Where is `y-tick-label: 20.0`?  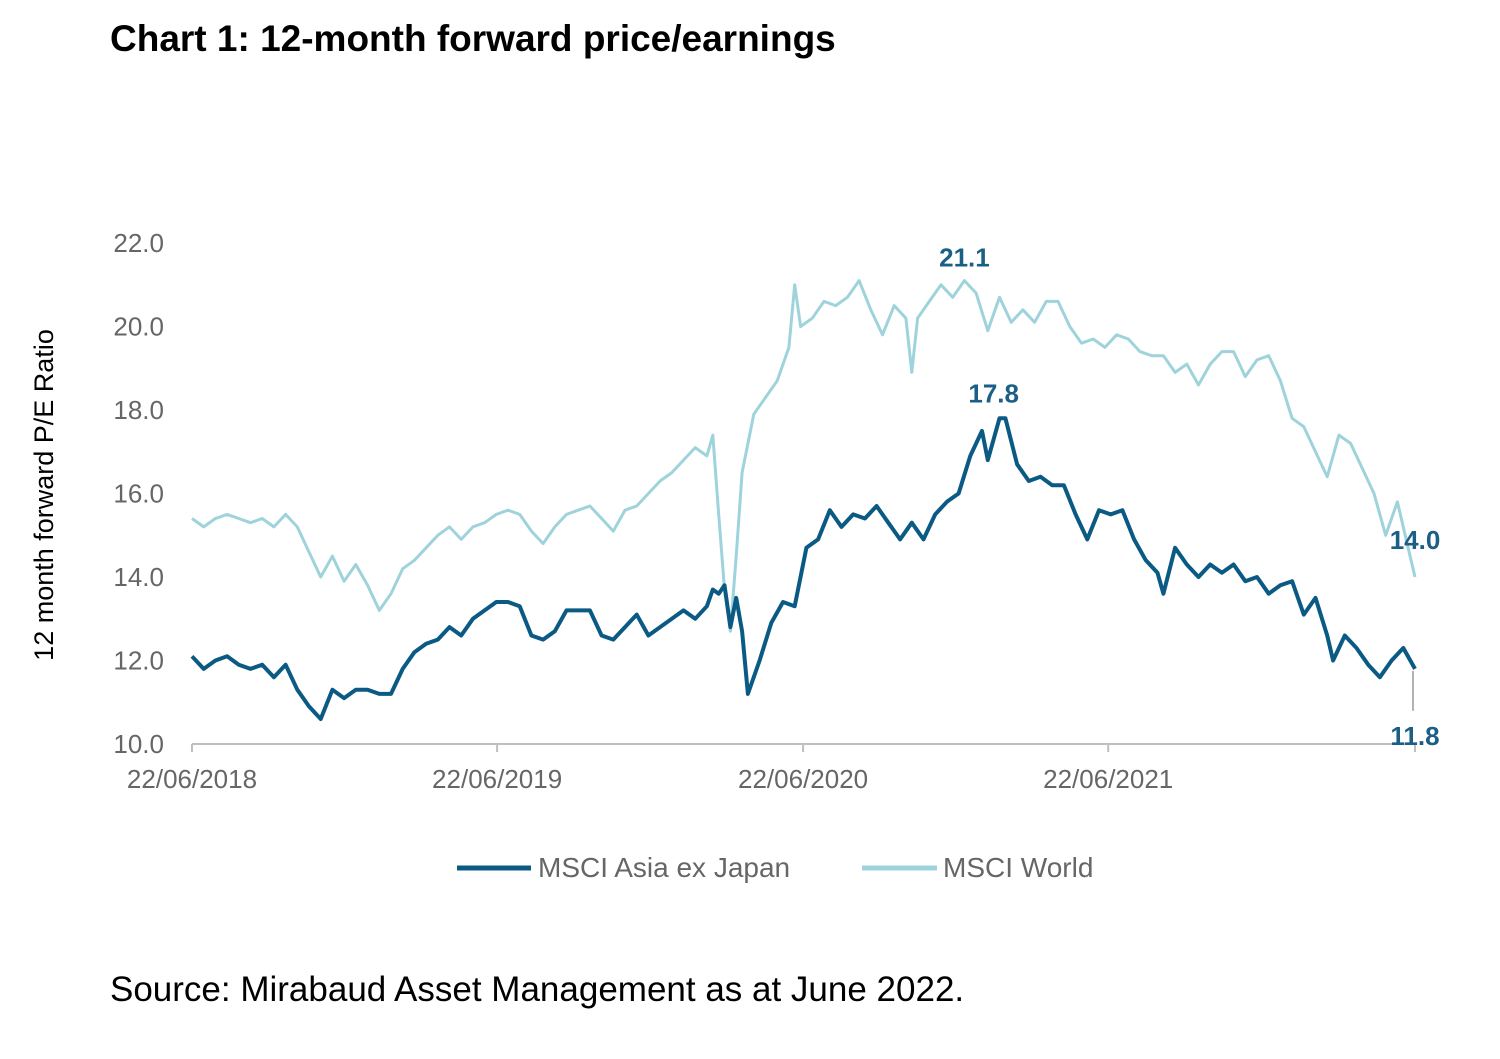
y-tick-label: 20.0 is located at coordinates (138, 327).